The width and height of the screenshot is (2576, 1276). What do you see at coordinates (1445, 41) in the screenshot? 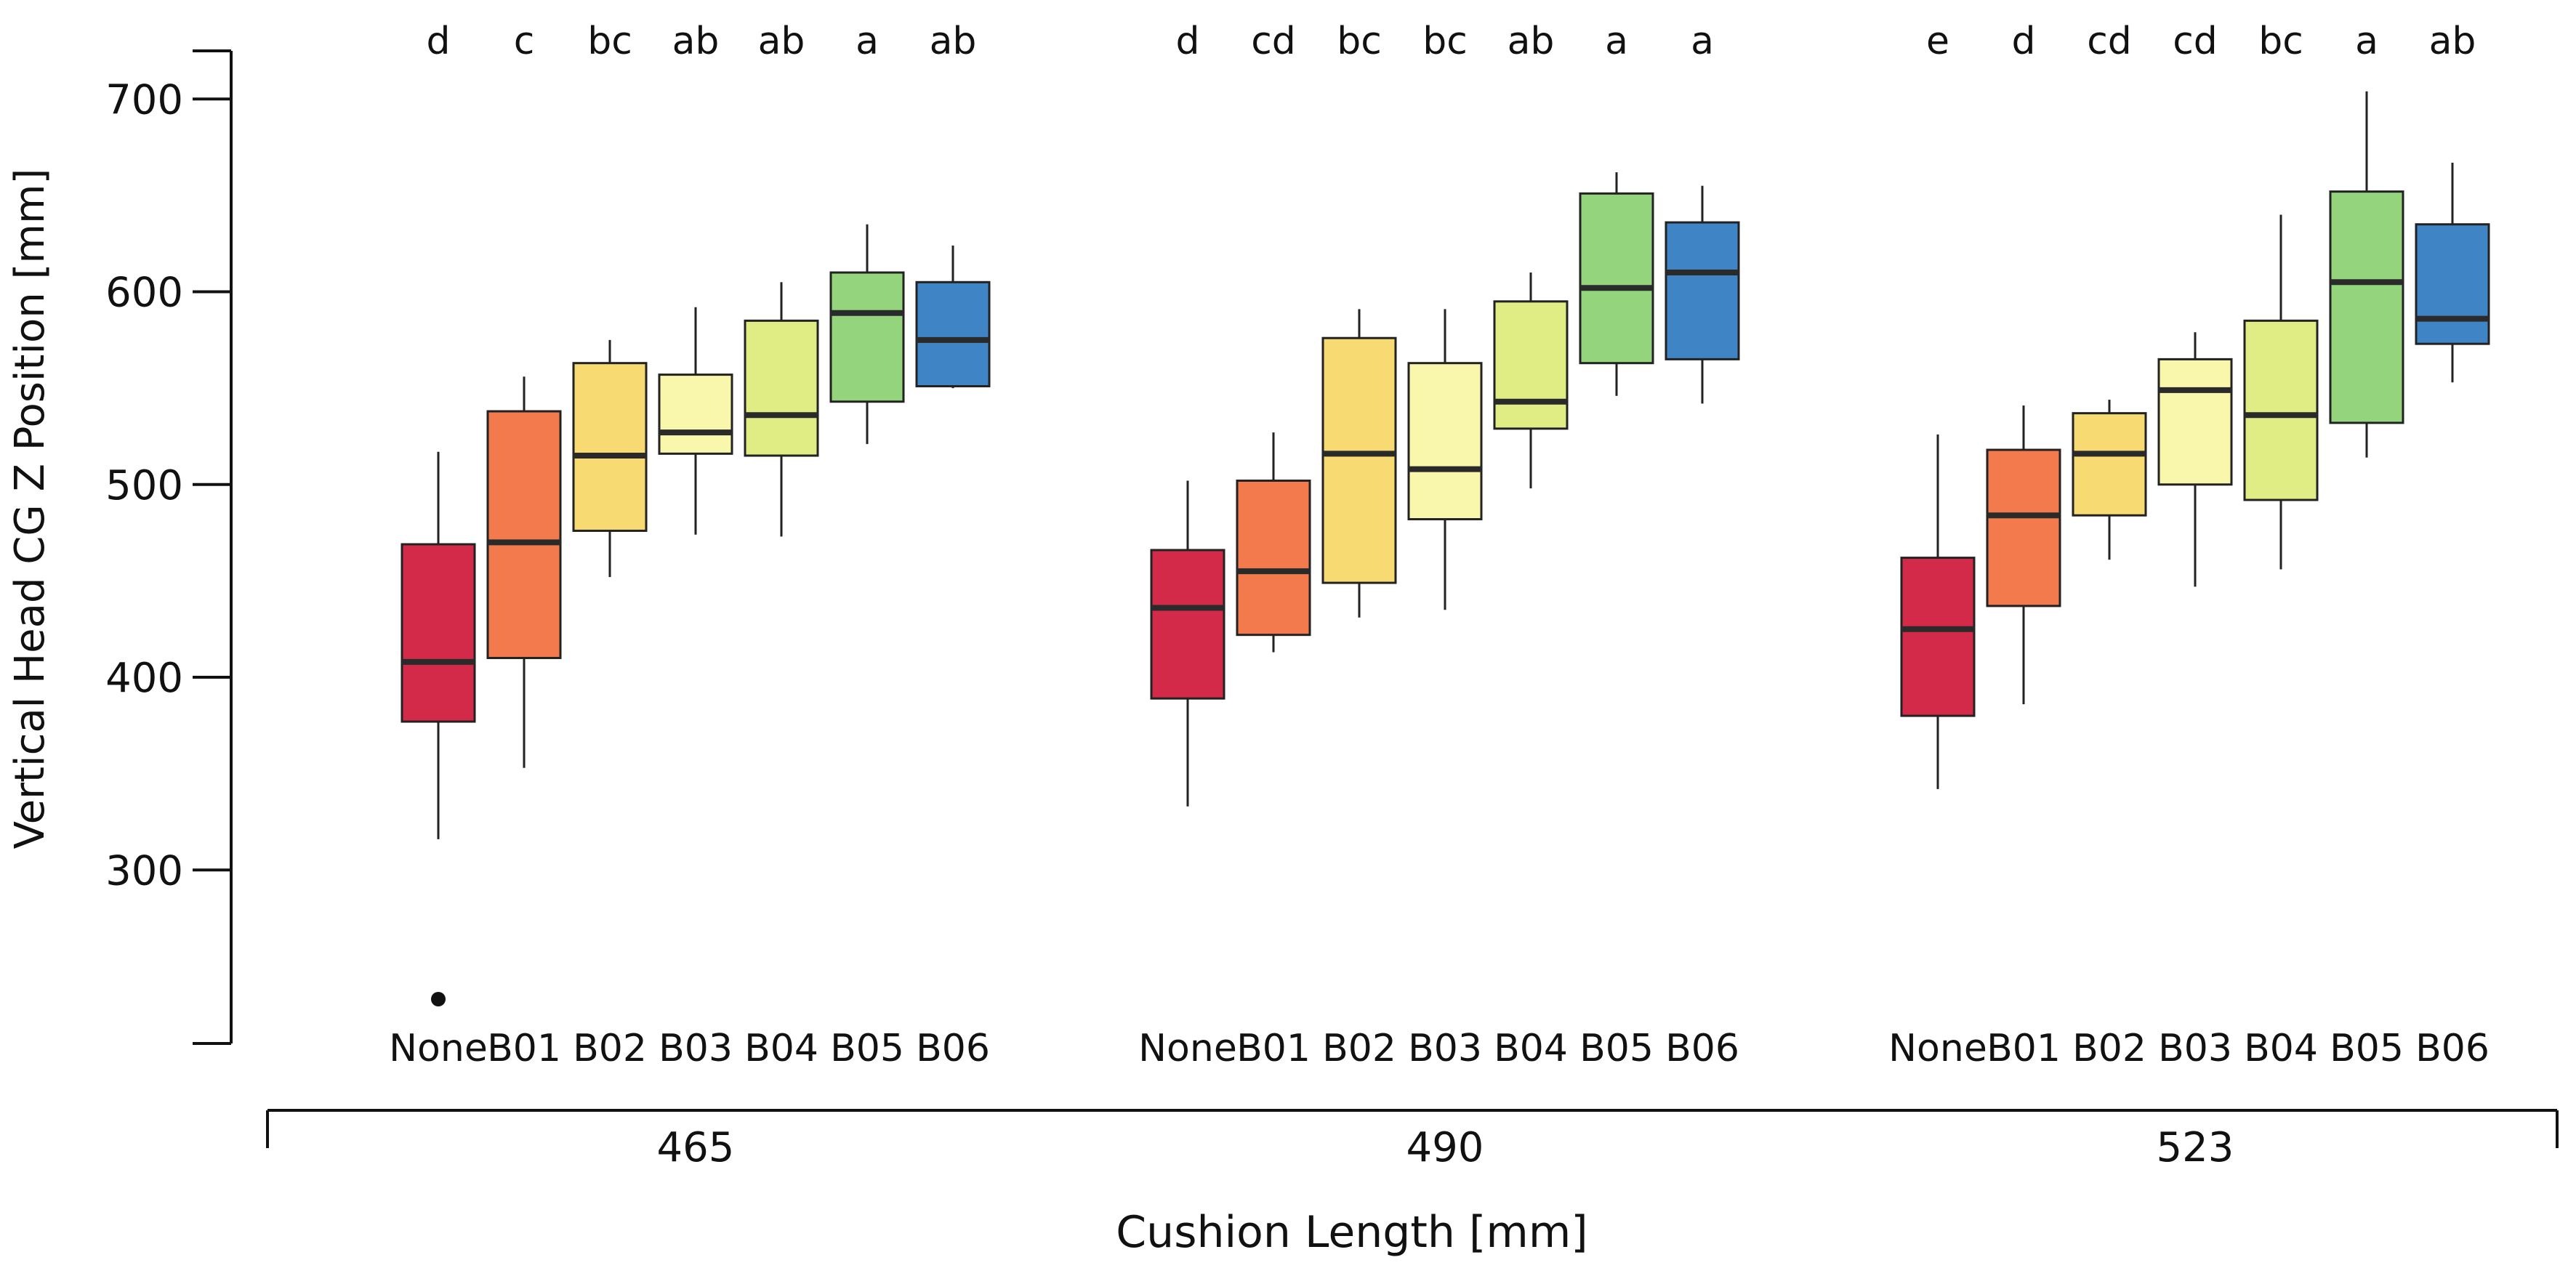
I see `significance-letter-490-b03: bc` at bounding box center [1445, 41].